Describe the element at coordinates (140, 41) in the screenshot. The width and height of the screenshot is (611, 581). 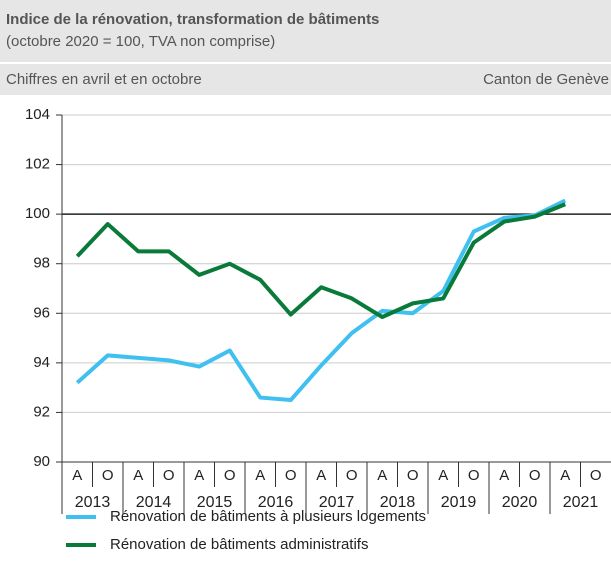
I see `subtitle: (octobre 2020 = 100, TVA non comprise)` at that location.